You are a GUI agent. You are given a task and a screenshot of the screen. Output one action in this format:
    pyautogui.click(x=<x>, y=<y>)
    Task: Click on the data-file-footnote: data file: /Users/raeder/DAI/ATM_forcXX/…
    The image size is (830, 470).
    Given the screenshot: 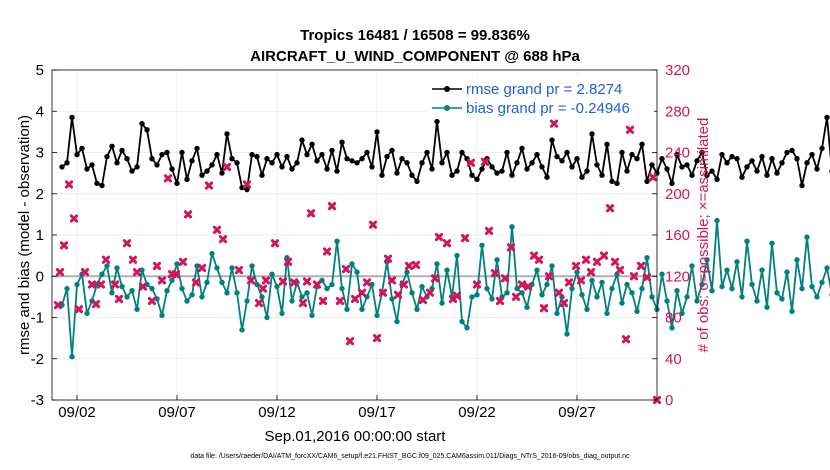 What is the action you would take?
    pyautogui.click(x=410, y=456)
    